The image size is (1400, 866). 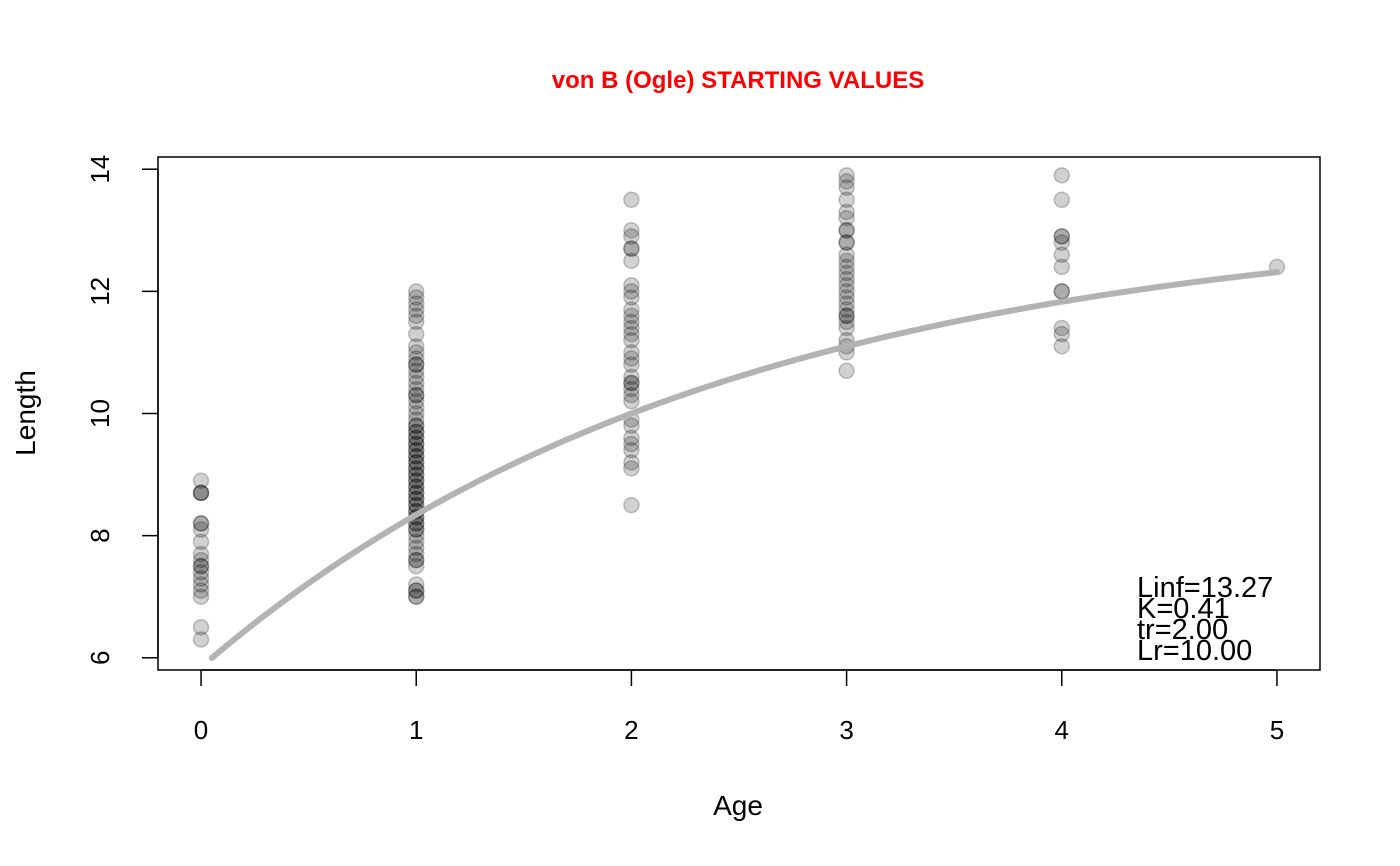 I want to click on y-tick-label: 14, so click(x=100, y=169).